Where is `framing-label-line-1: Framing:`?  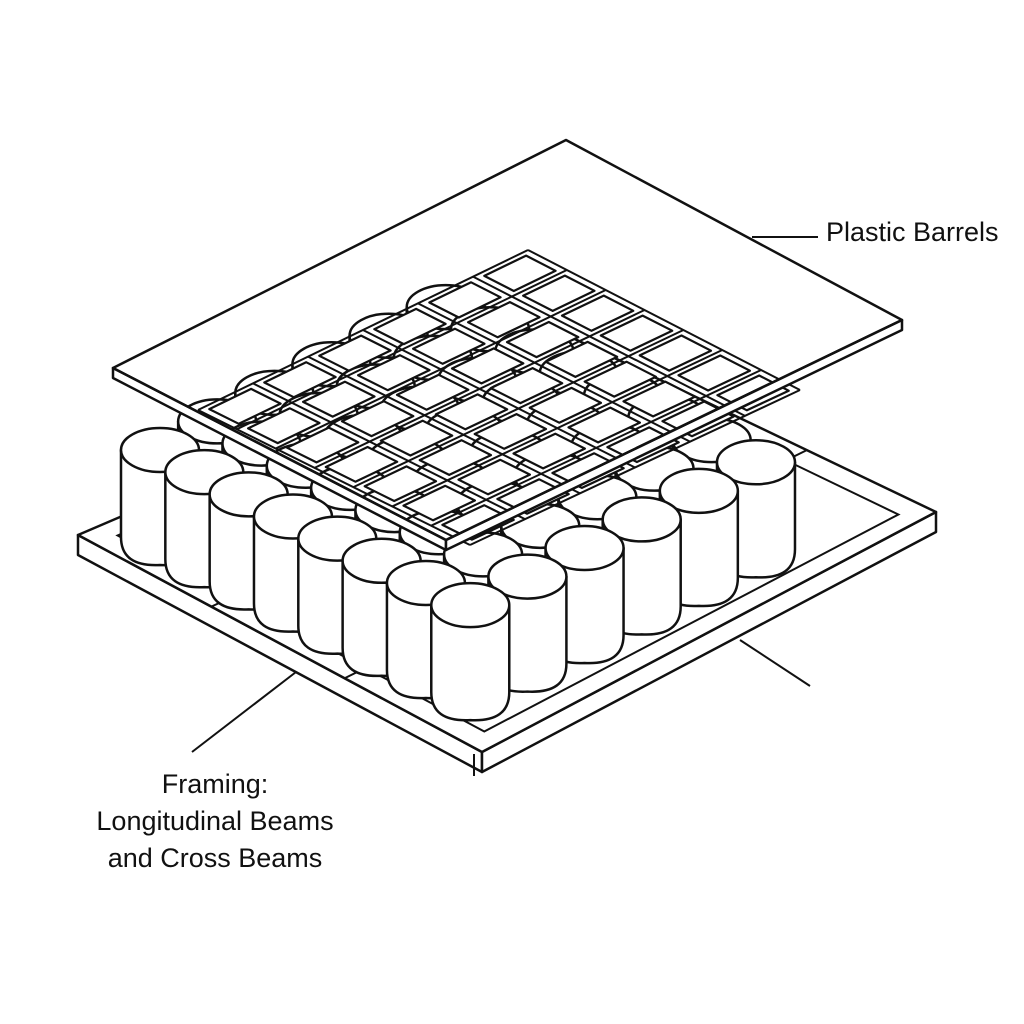
framing-label-line-1: Framing: is located at coordinates (215, 784).